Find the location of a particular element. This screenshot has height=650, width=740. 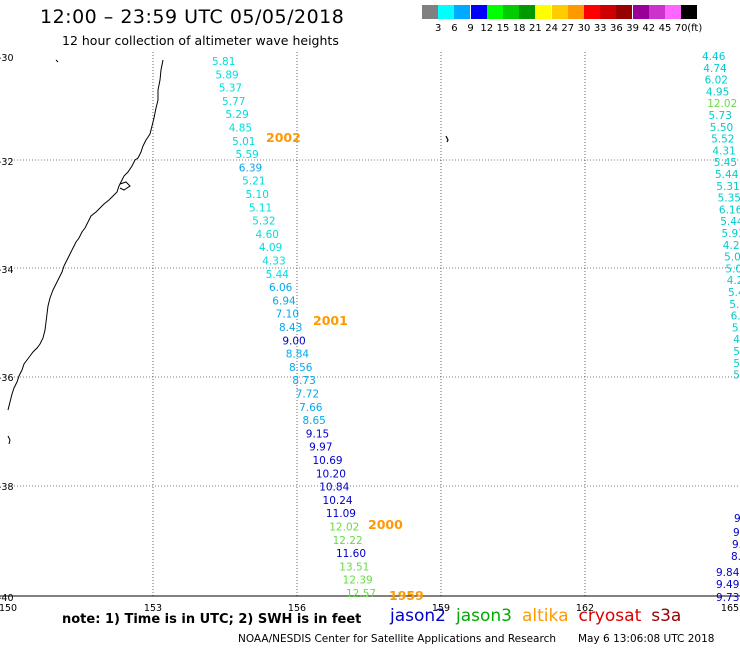

wave-height-label: 6.16 is located at coordinates (729, 210).